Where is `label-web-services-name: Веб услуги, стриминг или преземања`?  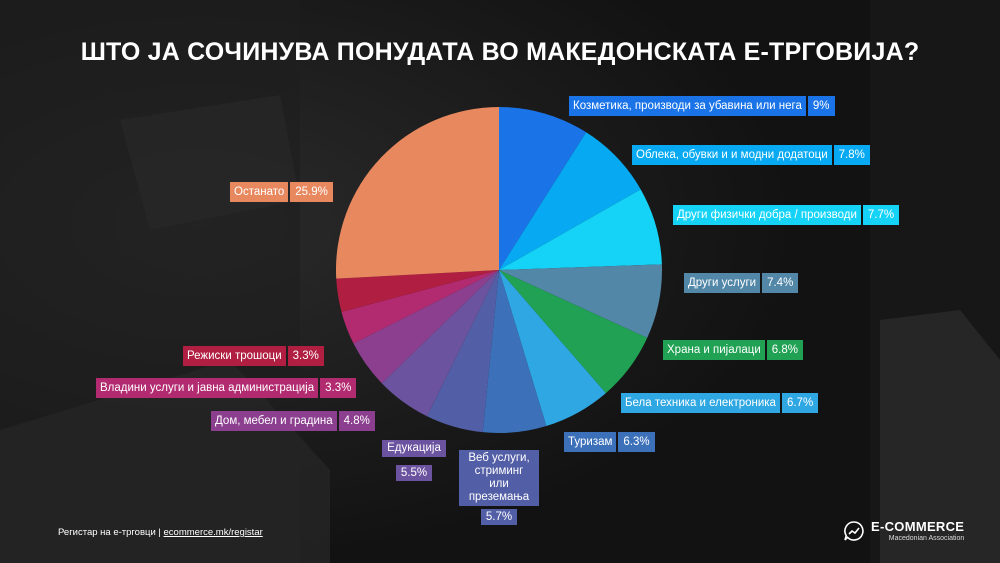 label-web-services-name: Веб услуги, стриминг или преземања is located at coordinates (499, 478).